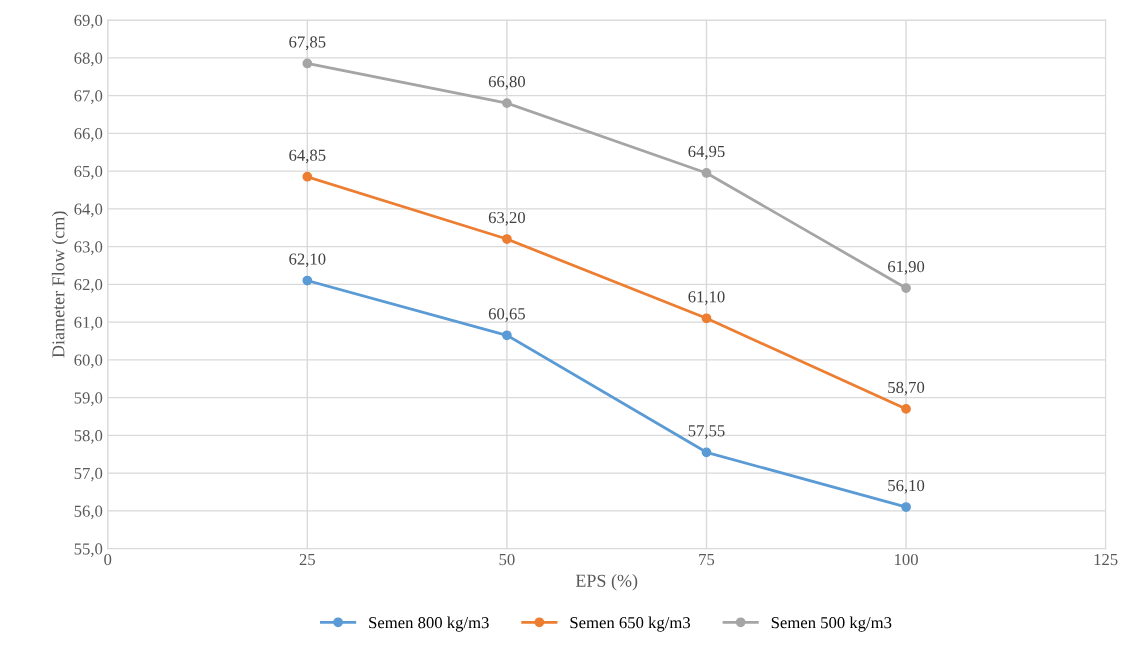  I want to click on data-label: 64,85, so click(307, 156).